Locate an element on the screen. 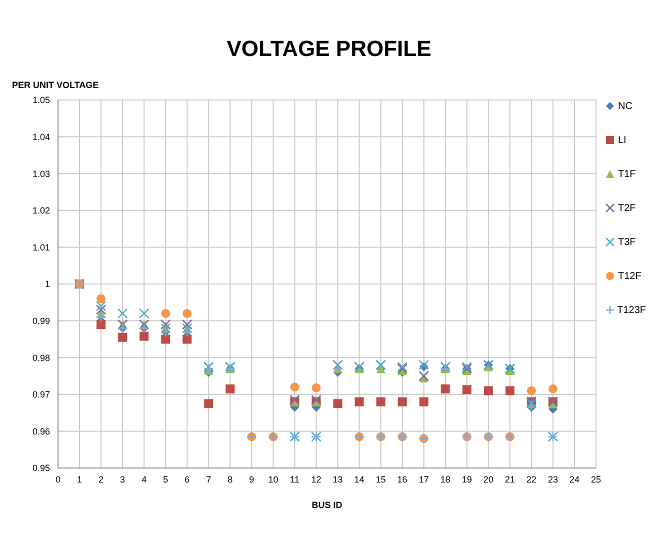  x-tick-label: 17 is located at coordinates (423, 479).